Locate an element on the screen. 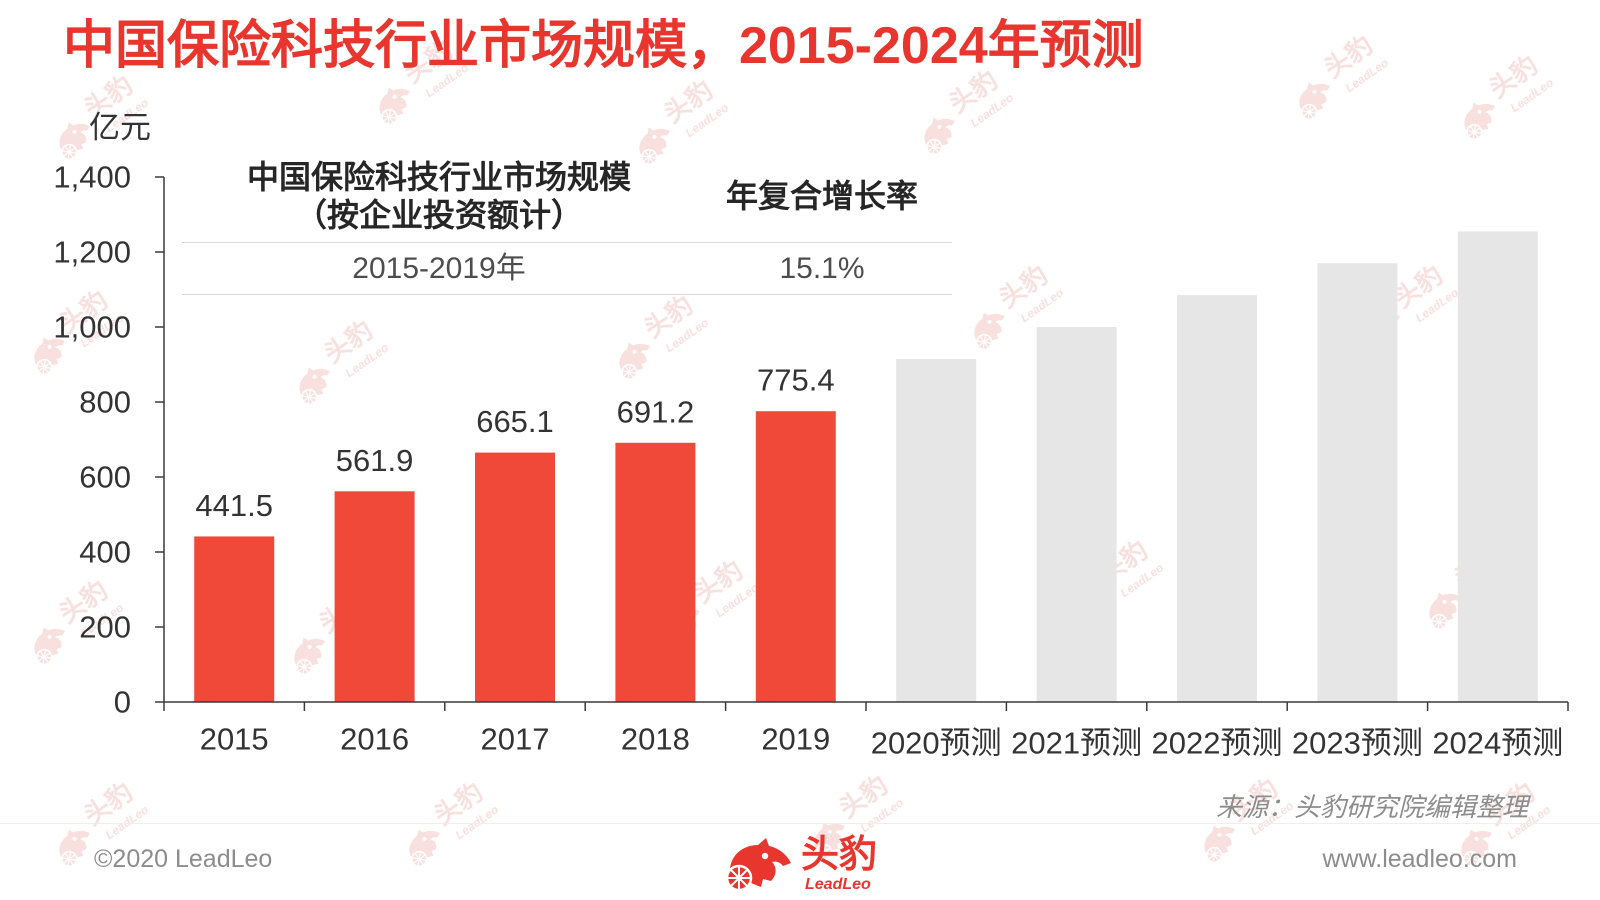 This screenshot has width=1600, height=900. bar-2017 is located at coordinates (515, 577).